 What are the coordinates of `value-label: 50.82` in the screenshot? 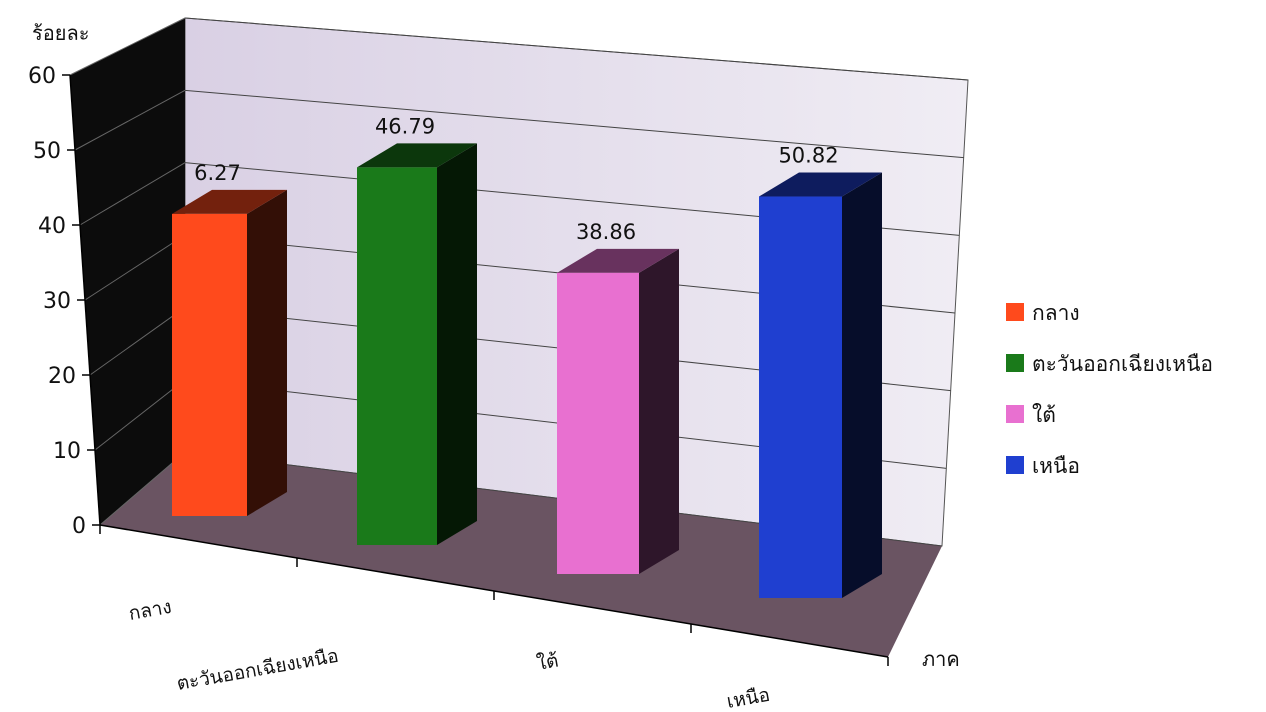 It's located at (808, 156).